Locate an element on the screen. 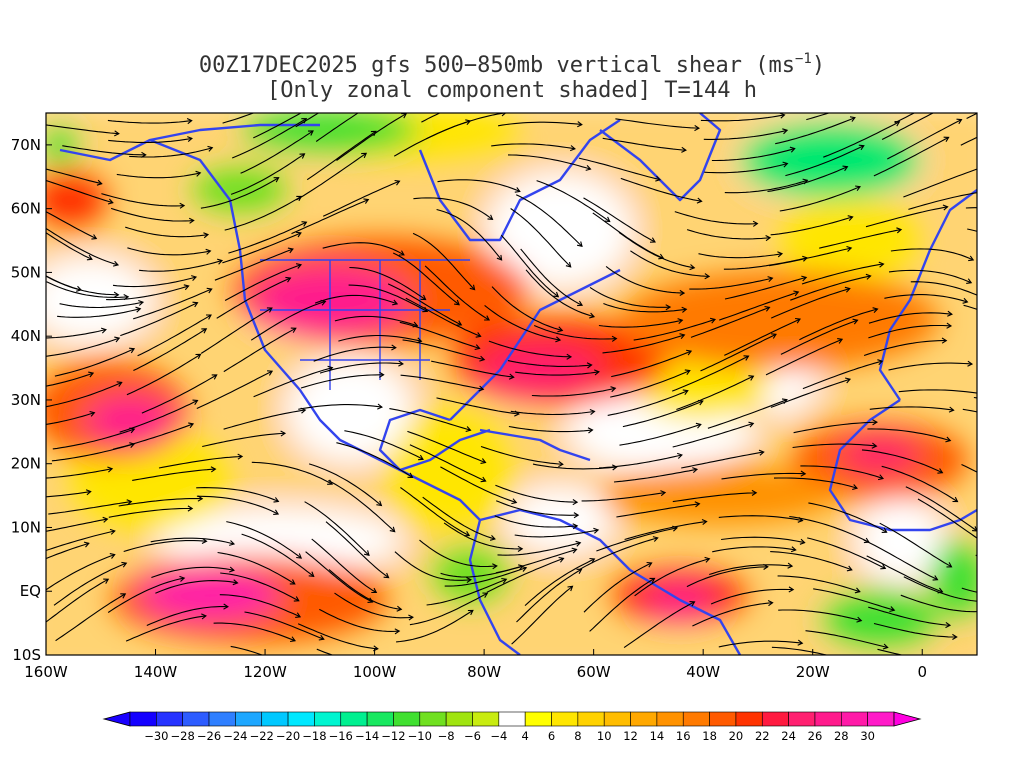 The width and height of the screenshot is (1024, 768). lon-label: 20W is located at coordinates (813, 672).